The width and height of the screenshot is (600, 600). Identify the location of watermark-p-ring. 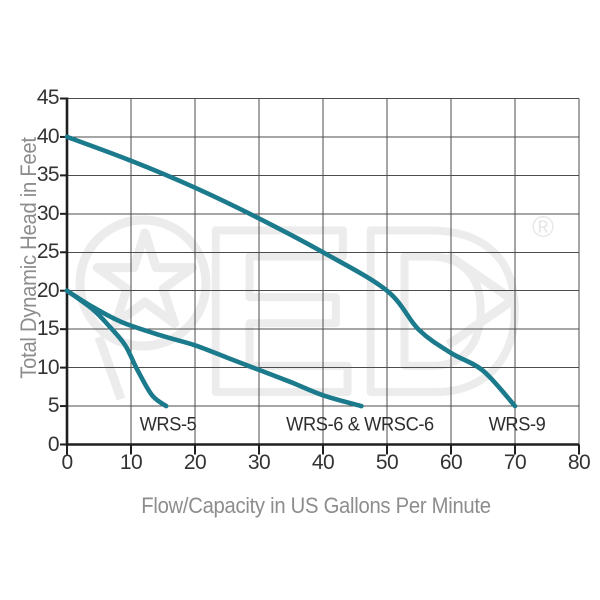
(143, 283).